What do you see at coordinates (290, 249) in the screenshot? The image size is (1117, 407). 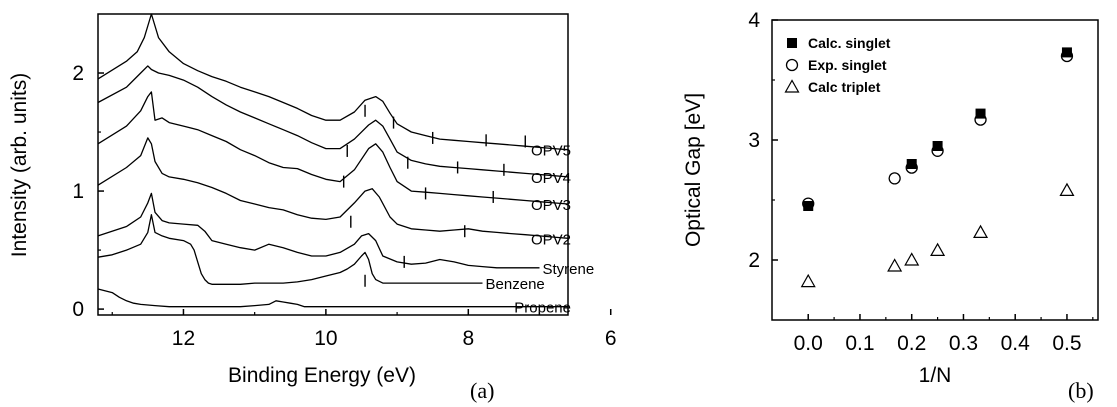 I see `spectrum-benzene` at bounding box center [290, 249].